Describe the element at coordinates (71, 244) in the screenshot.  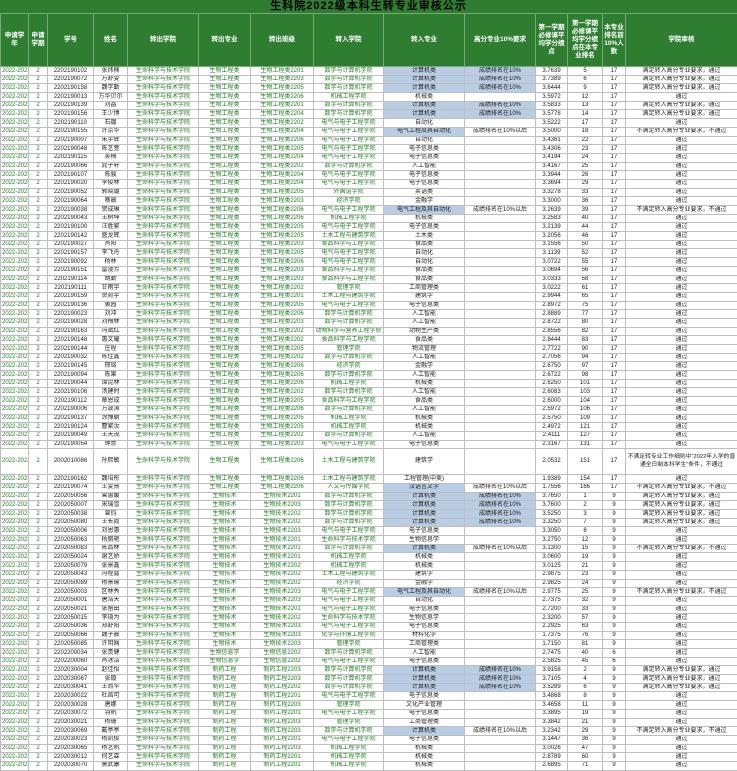
I see `cell: 2202190027` at that location.